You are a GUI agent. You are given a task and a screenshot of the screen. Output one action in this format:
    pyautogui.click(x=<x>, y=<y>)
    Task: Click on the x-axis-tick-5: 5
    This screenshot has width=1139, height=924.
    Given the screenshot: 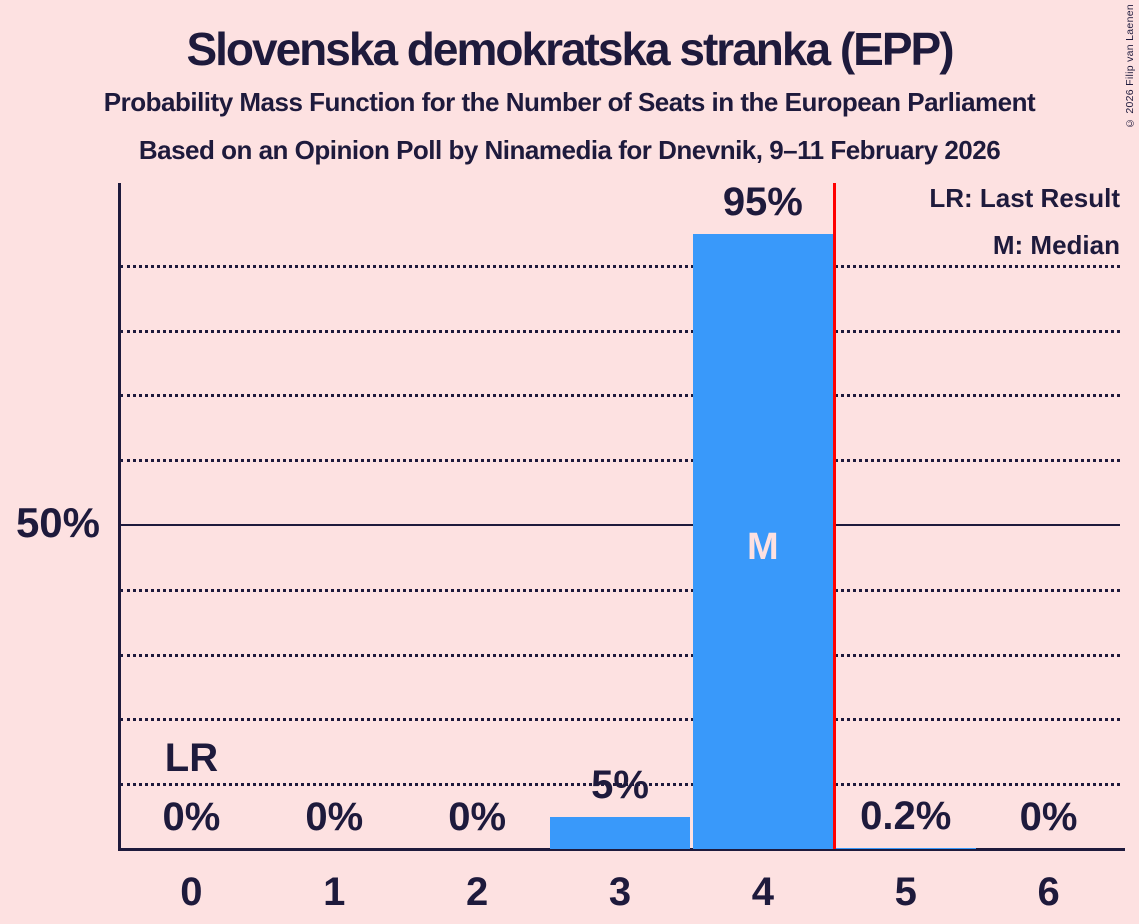 What is the action you would take?
    pyautogui.click(x=905, y=892)
    